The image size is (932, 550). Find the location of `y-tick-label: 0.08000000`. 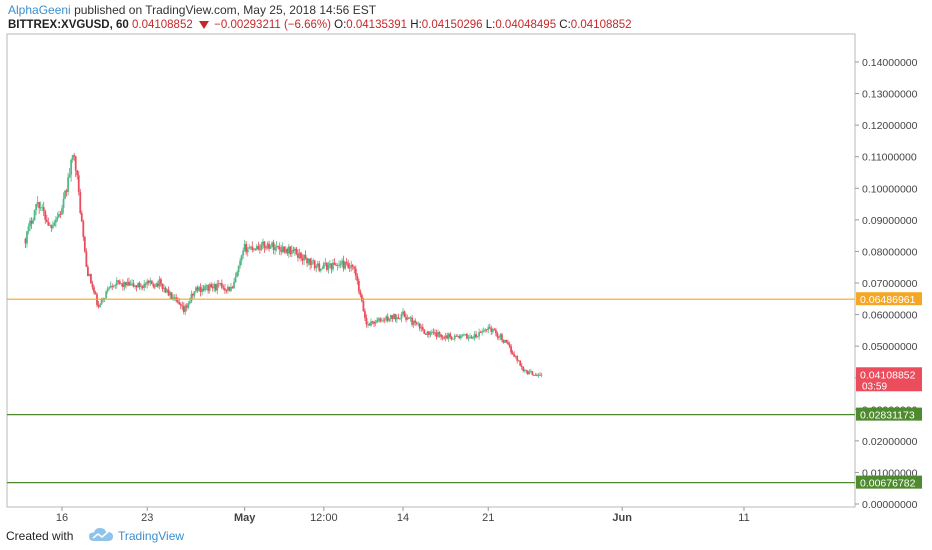

y-tick-label: 0.08000000 is located at coordinates (890, 252).